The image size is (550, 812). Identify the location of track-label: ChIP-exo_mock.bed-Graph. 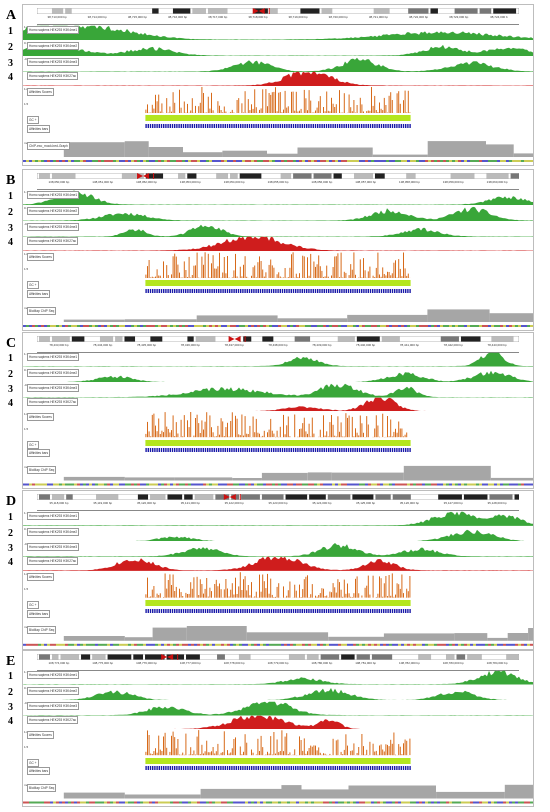
(48, 146).